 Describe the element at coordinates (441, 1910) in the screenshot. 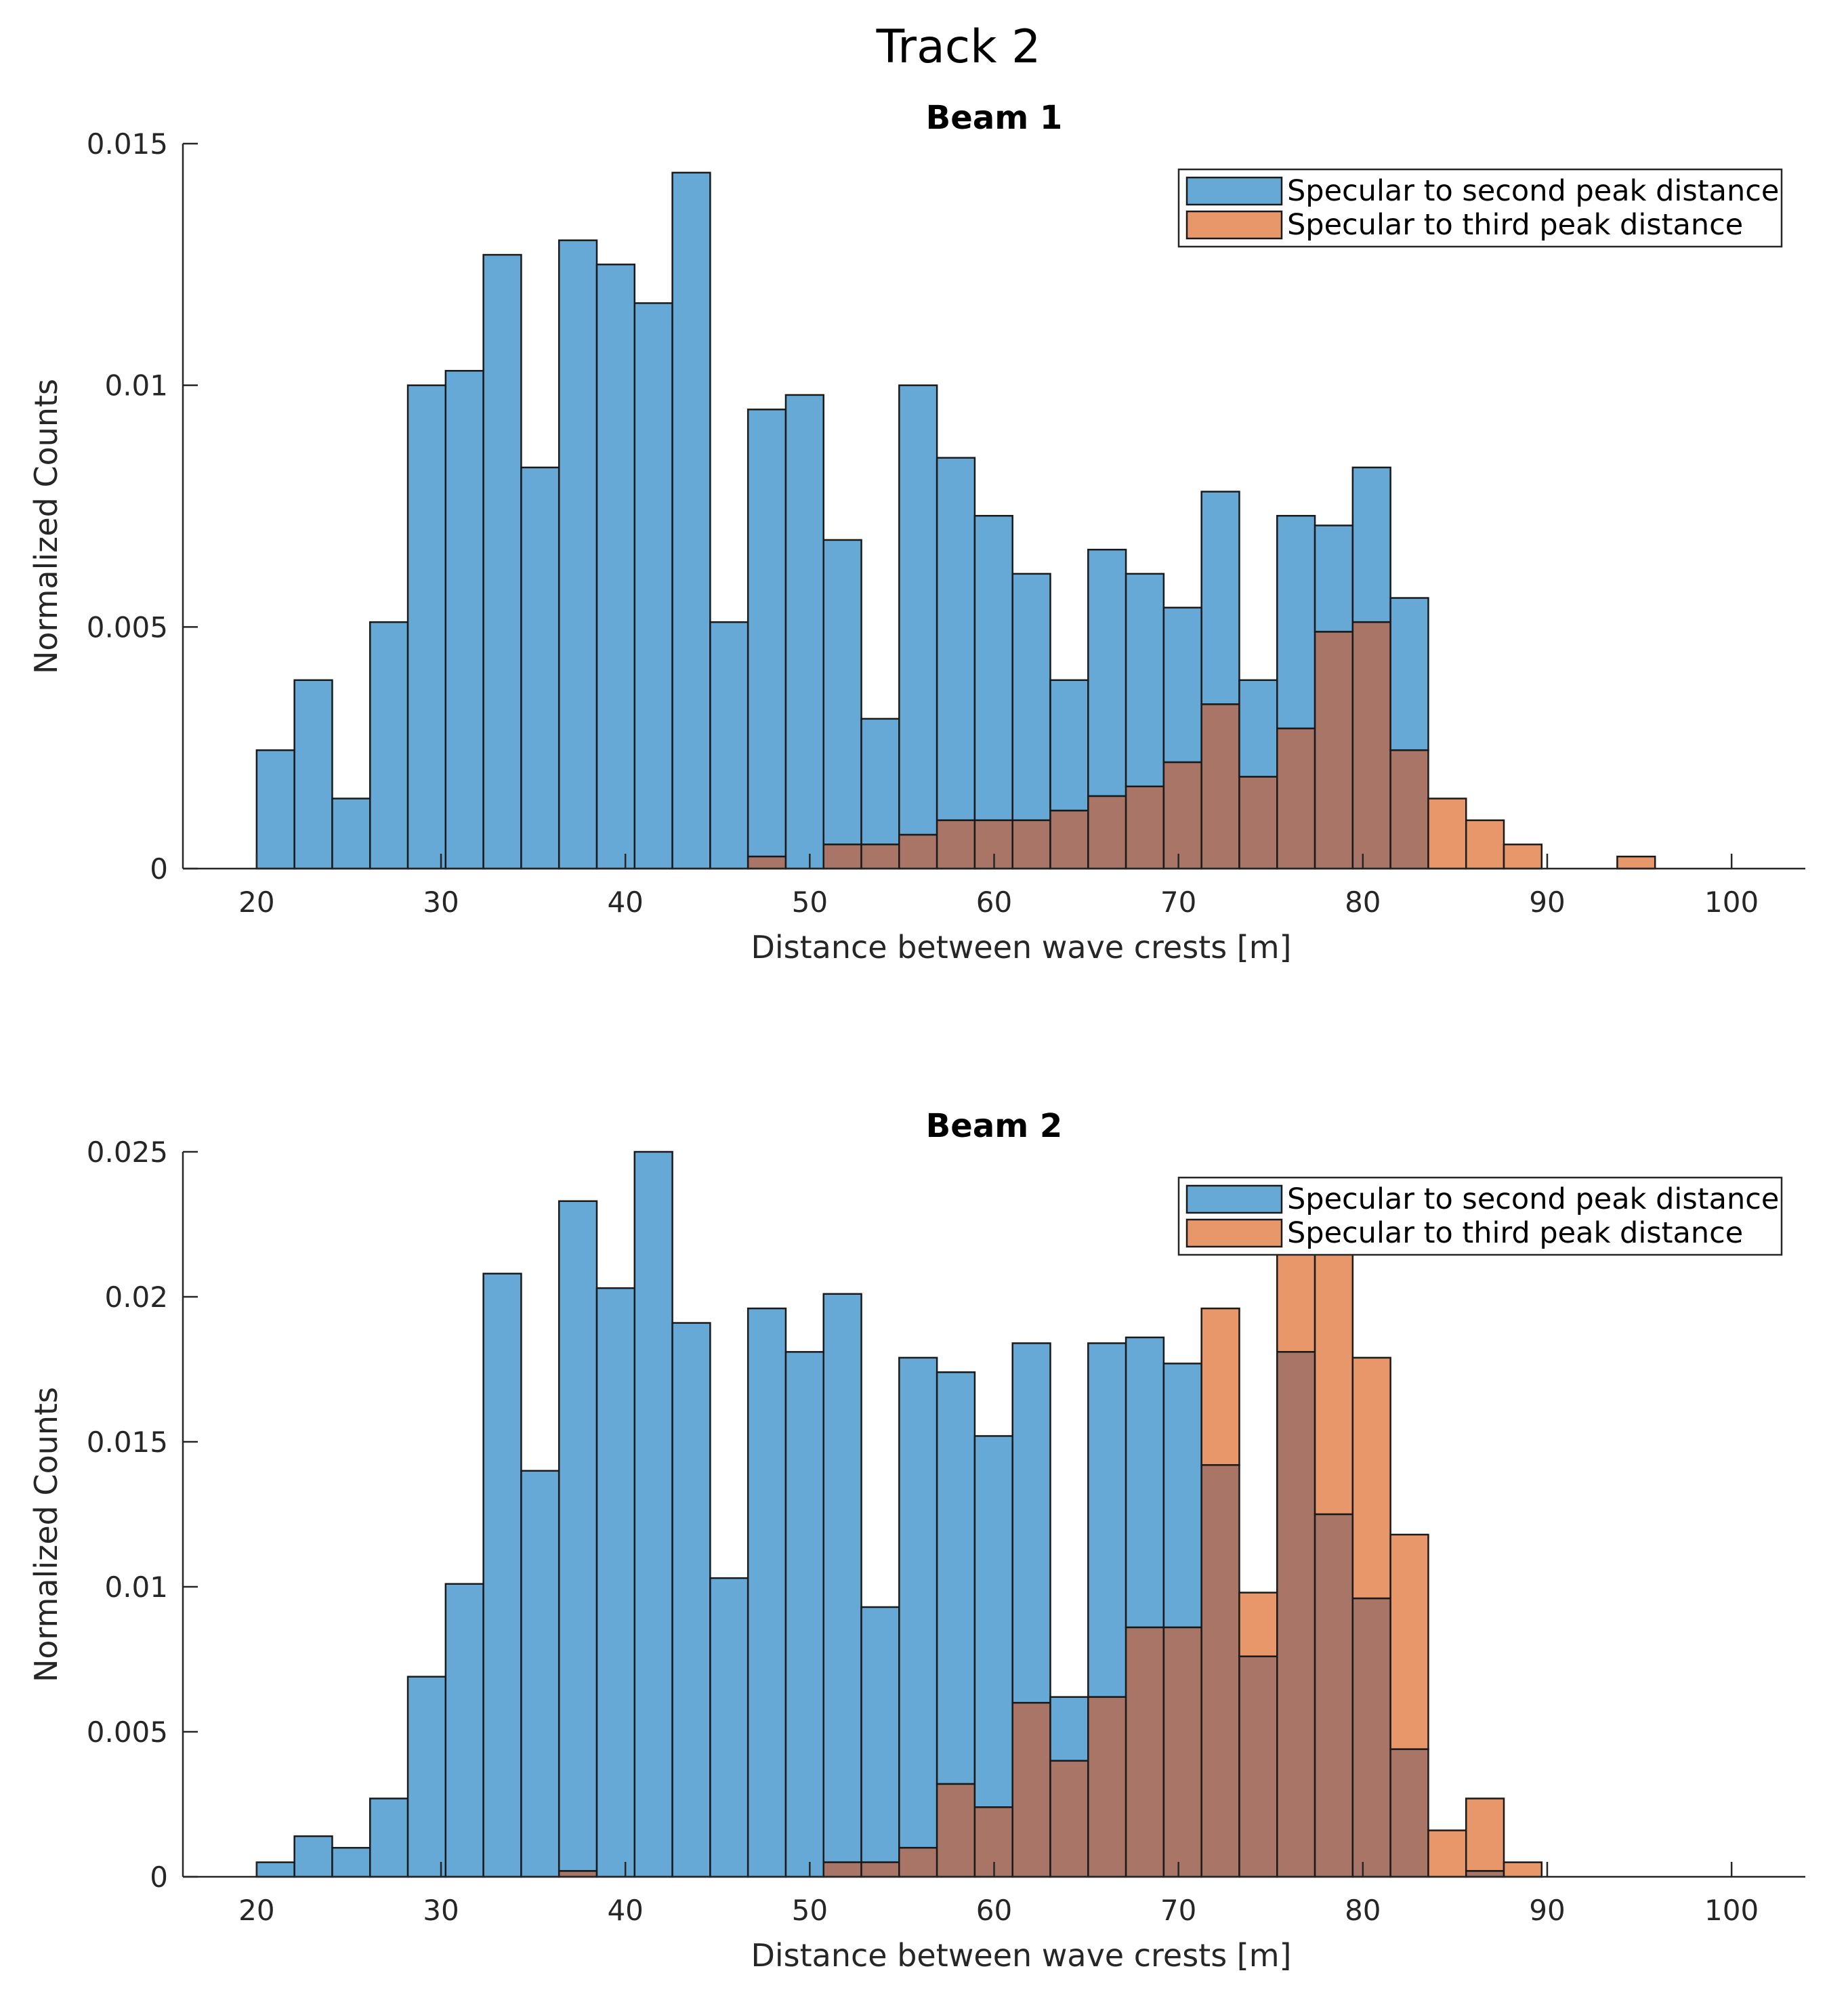

I see `x-tick-label: 30` at that location.